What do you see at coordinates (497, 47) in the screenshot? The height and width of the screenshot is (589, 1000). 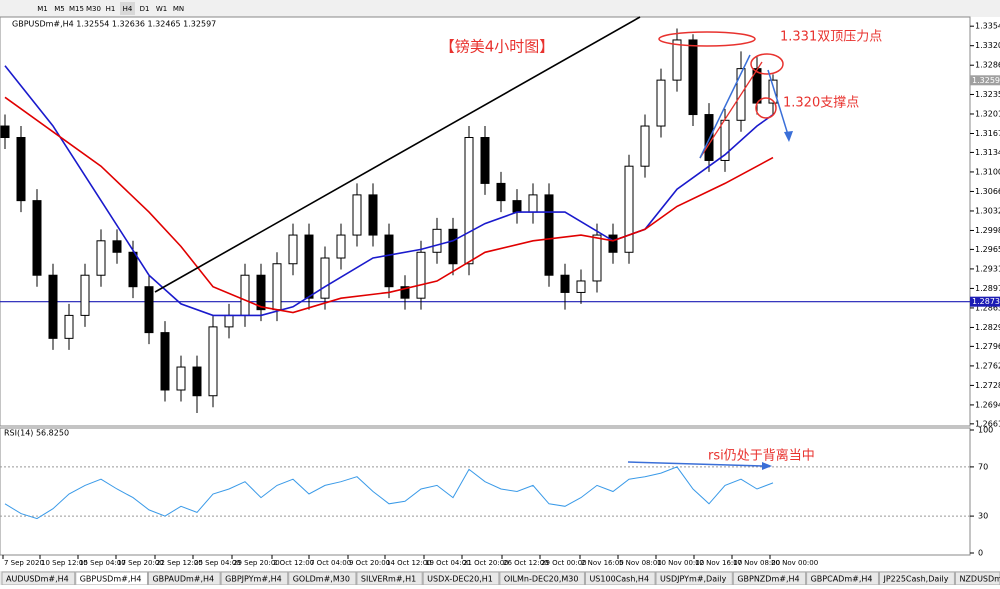 I see `annotation: 【镑美4小时图】` at bounding box center [497, 47].